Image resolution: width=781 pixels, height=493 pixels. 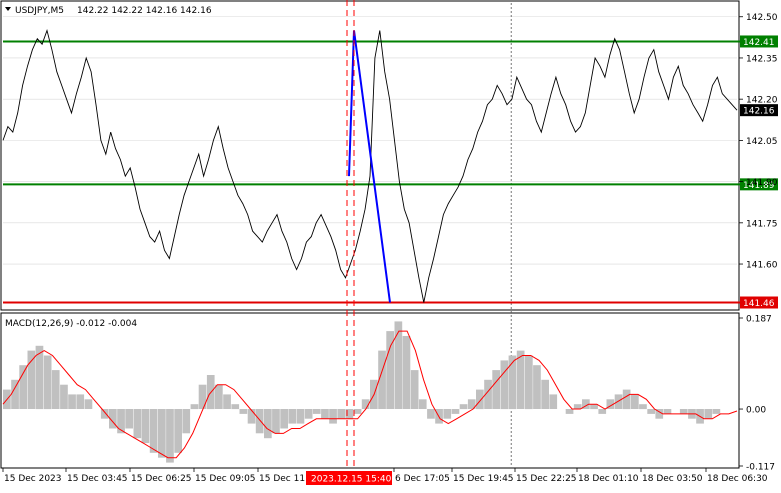 I want to click on time-tick-label: 15 Dec 03:45, so click(x=97, y=479).